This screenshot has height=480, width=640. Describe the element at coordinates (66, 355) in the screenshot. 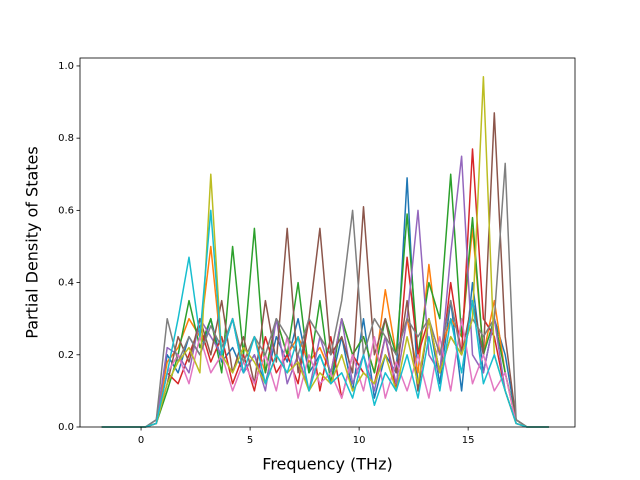

I see `y-tick-label: 0.2` at that location.